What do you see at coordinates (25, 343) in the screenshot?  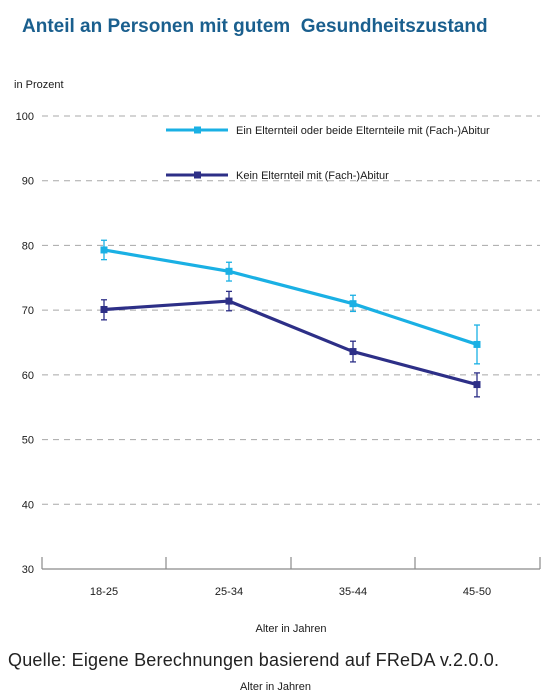 I see `y-tick-labels: 30 40 50 60 70 80 90 100` at bounding box center [25, 343].